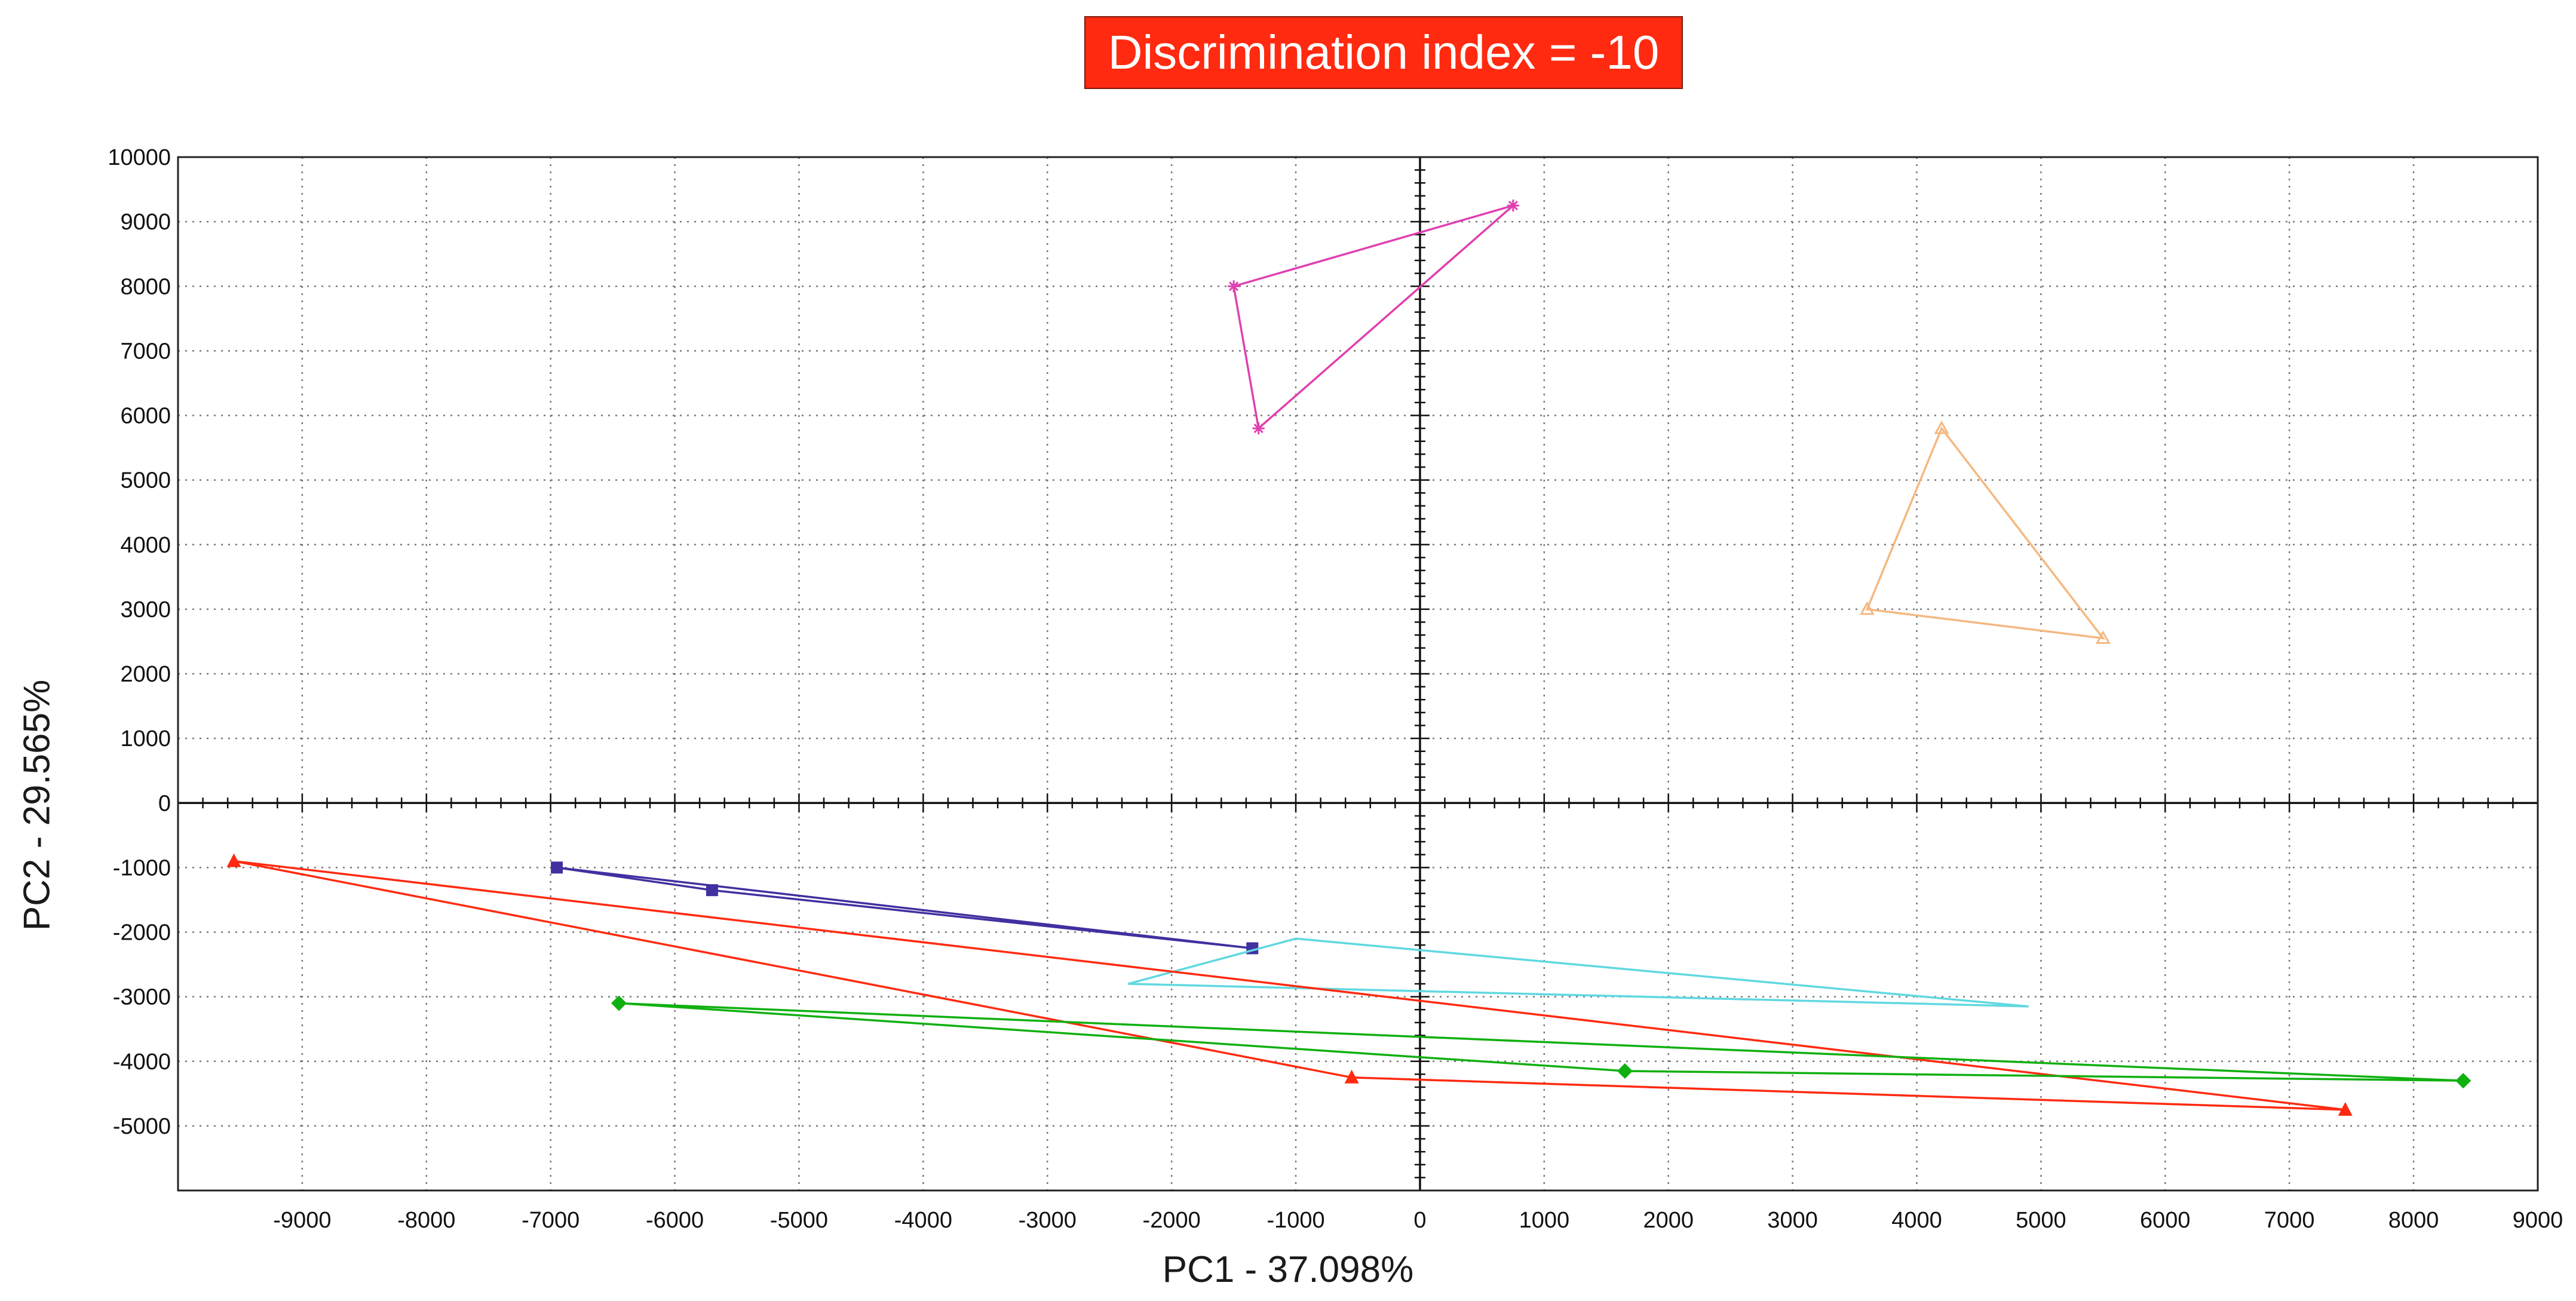 This screenshot has height=1301, width=2576. I want to click on y-tick-label: -4000, so click(142, 1062).